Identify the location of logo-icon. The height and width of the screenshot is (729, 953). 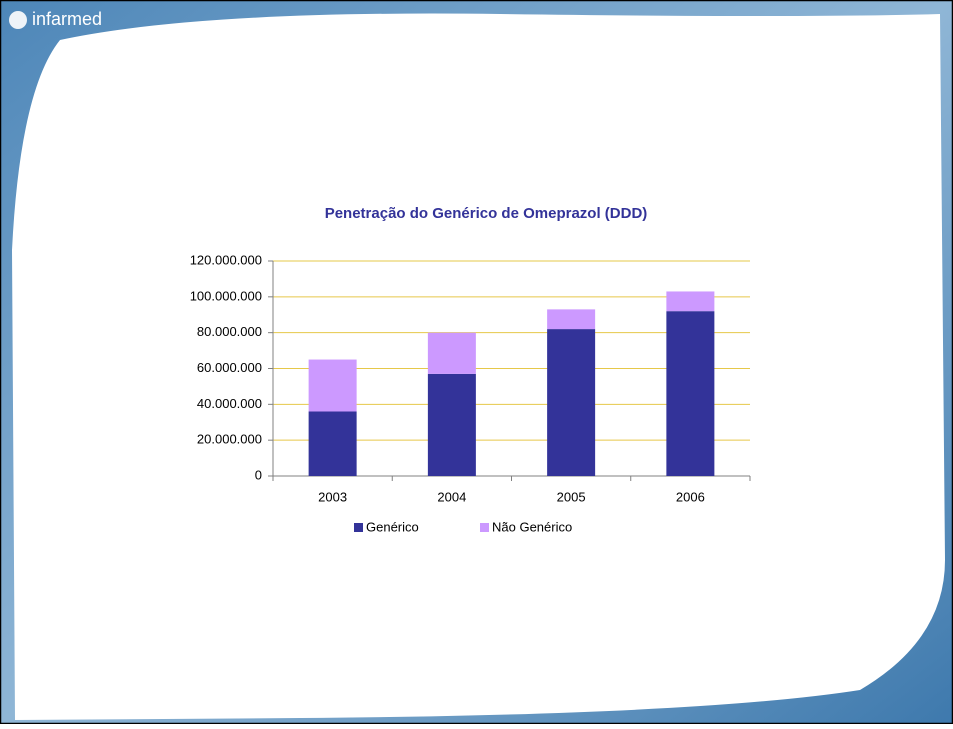
(18, 20).